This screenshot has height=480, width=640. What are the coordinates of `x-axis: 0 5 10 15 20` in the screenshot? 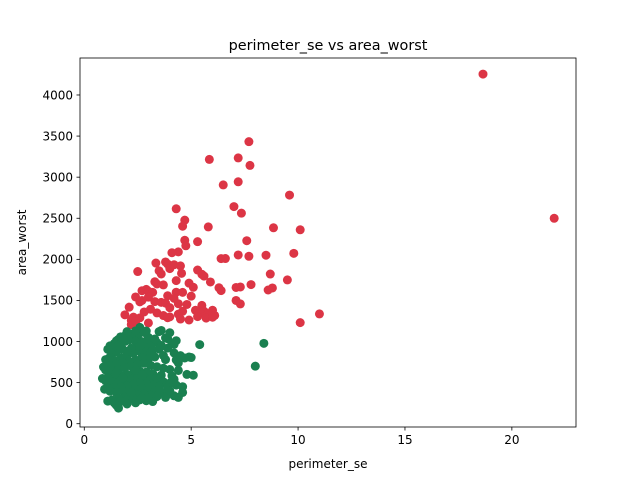 It's located at (300, 437).